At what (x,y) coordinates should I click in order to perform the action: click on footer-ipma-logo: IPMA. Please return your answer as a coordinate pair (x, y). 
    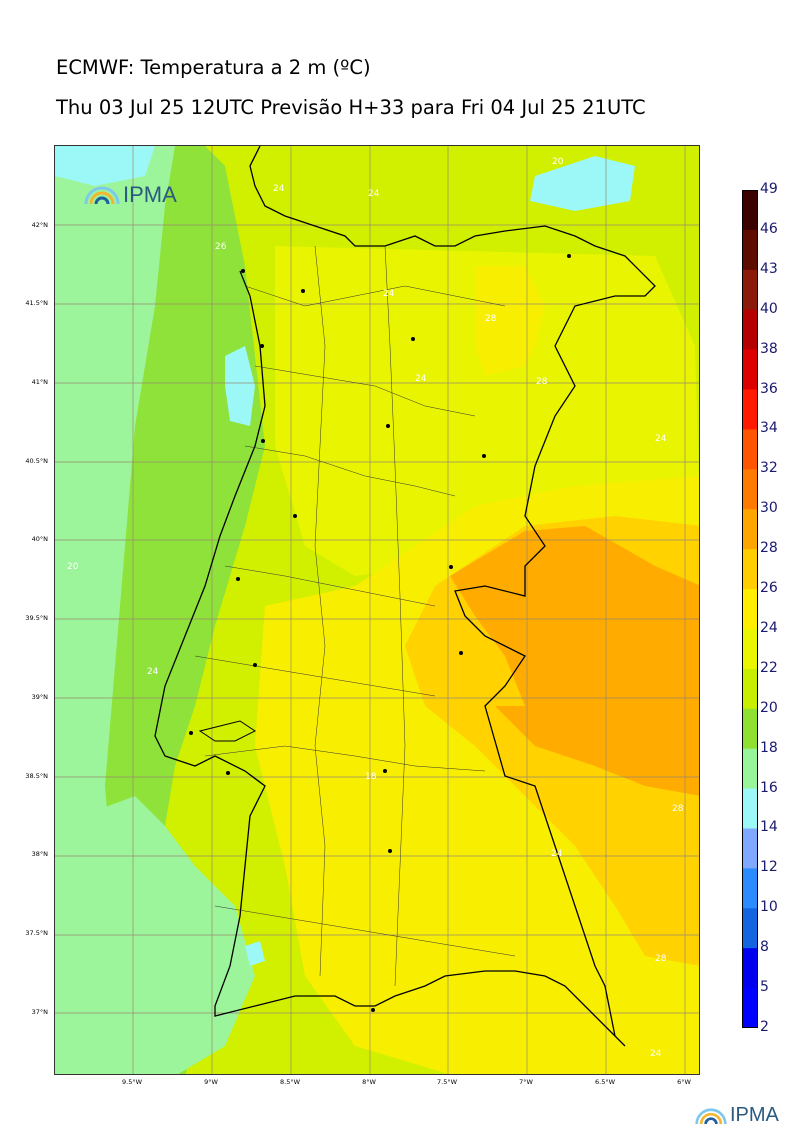
    Looking at the image, I should click on (736, 1115).